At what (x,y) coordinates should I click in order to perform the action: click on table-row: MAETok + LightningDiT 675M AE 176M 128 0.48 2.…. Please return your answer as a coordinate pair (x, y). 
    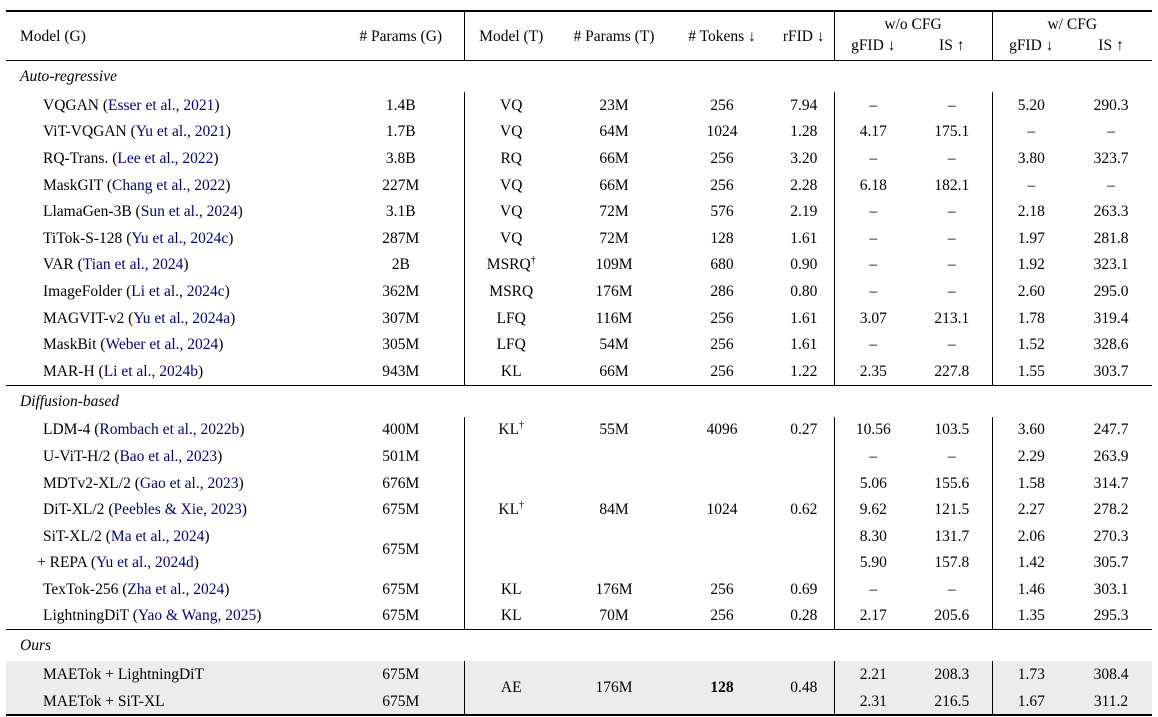
    Looking at the image, I should click on (579, 688).